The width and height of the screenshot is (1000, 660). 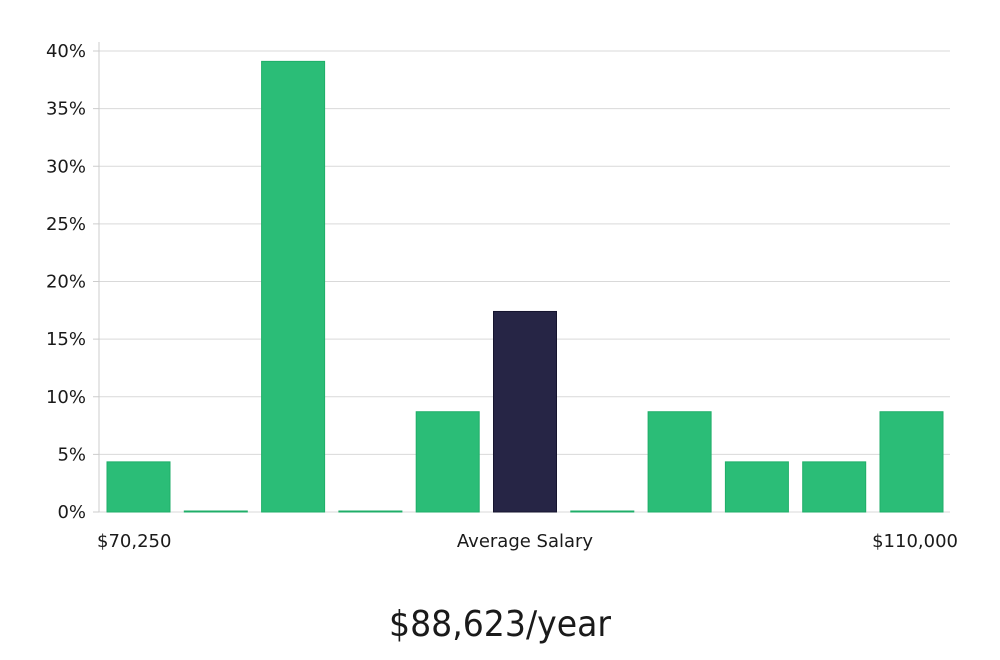 I want to click on y-tick-label: 30%, so click(x=66, y=166).